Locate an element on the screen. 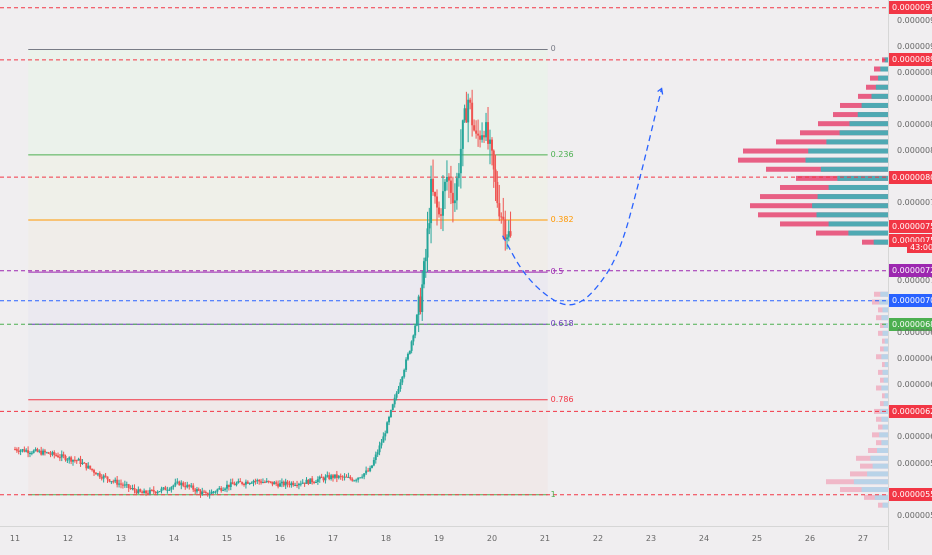  level-price-label: 0.00000620 is located at coordinates (910, 411).